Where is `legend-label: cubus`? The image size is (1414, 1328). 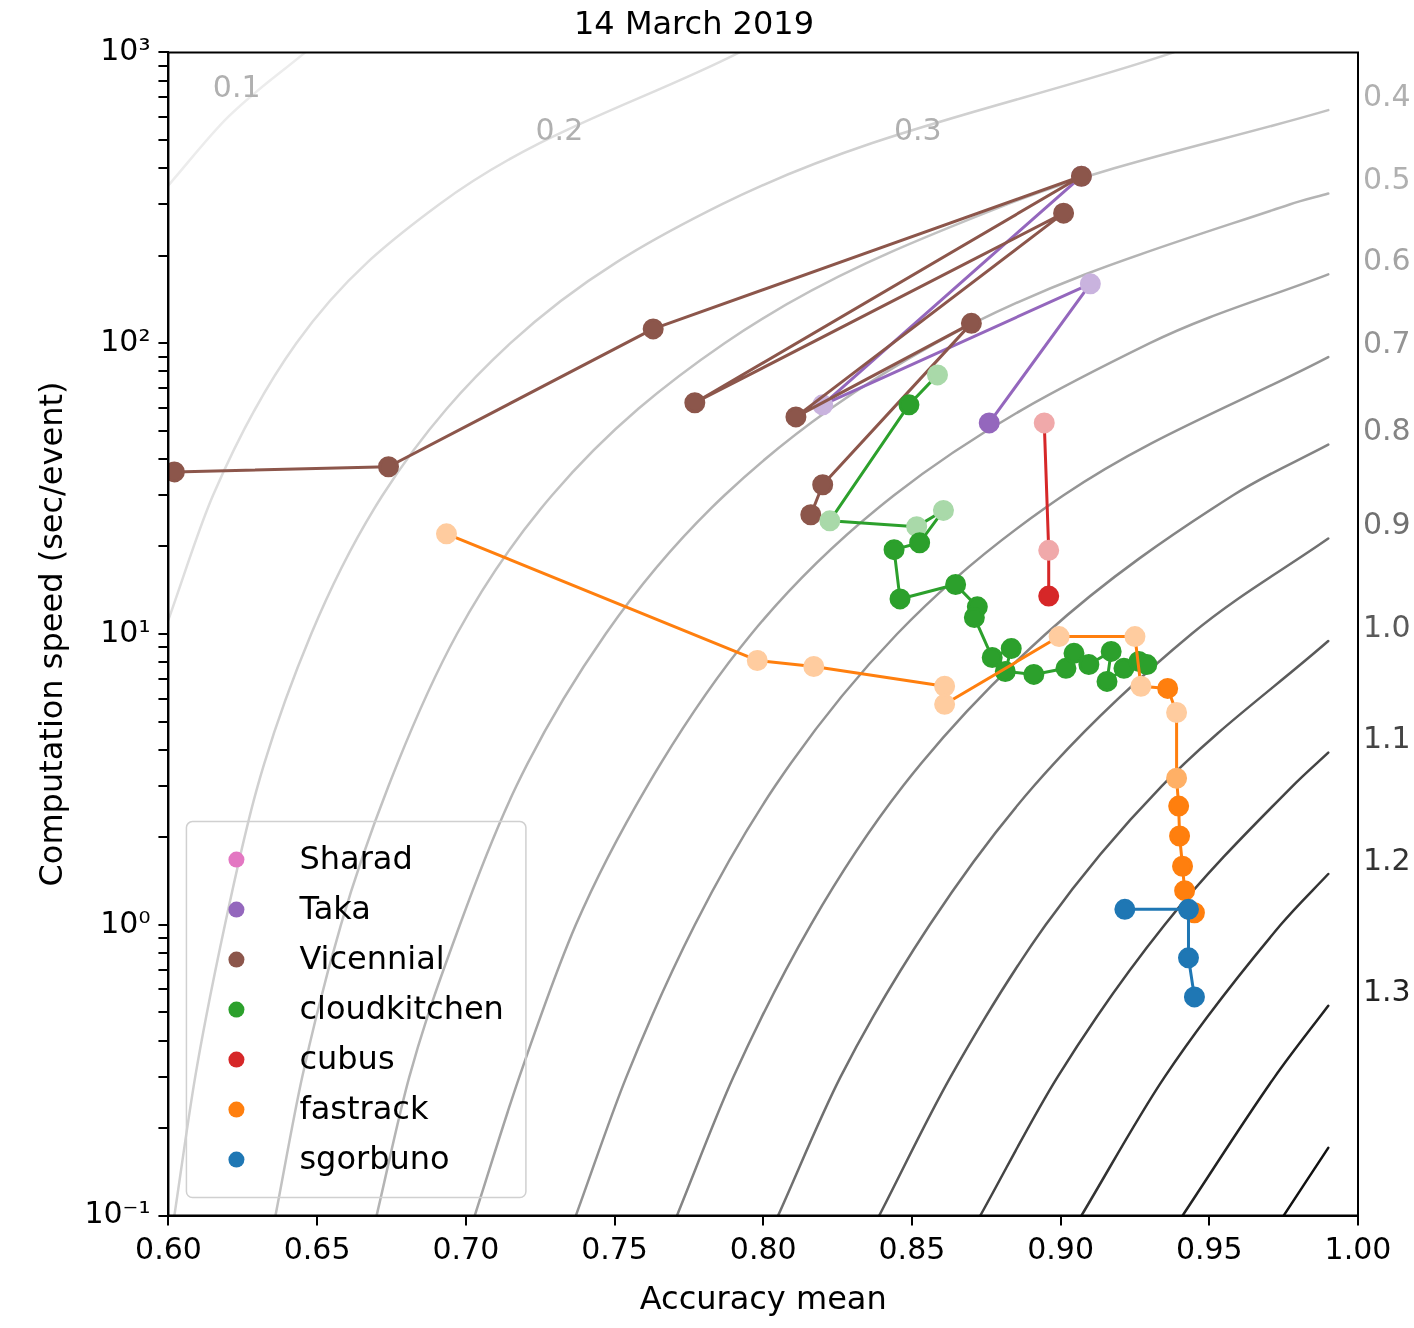
legend-label: cubus is located at coordinates (347, 1057).